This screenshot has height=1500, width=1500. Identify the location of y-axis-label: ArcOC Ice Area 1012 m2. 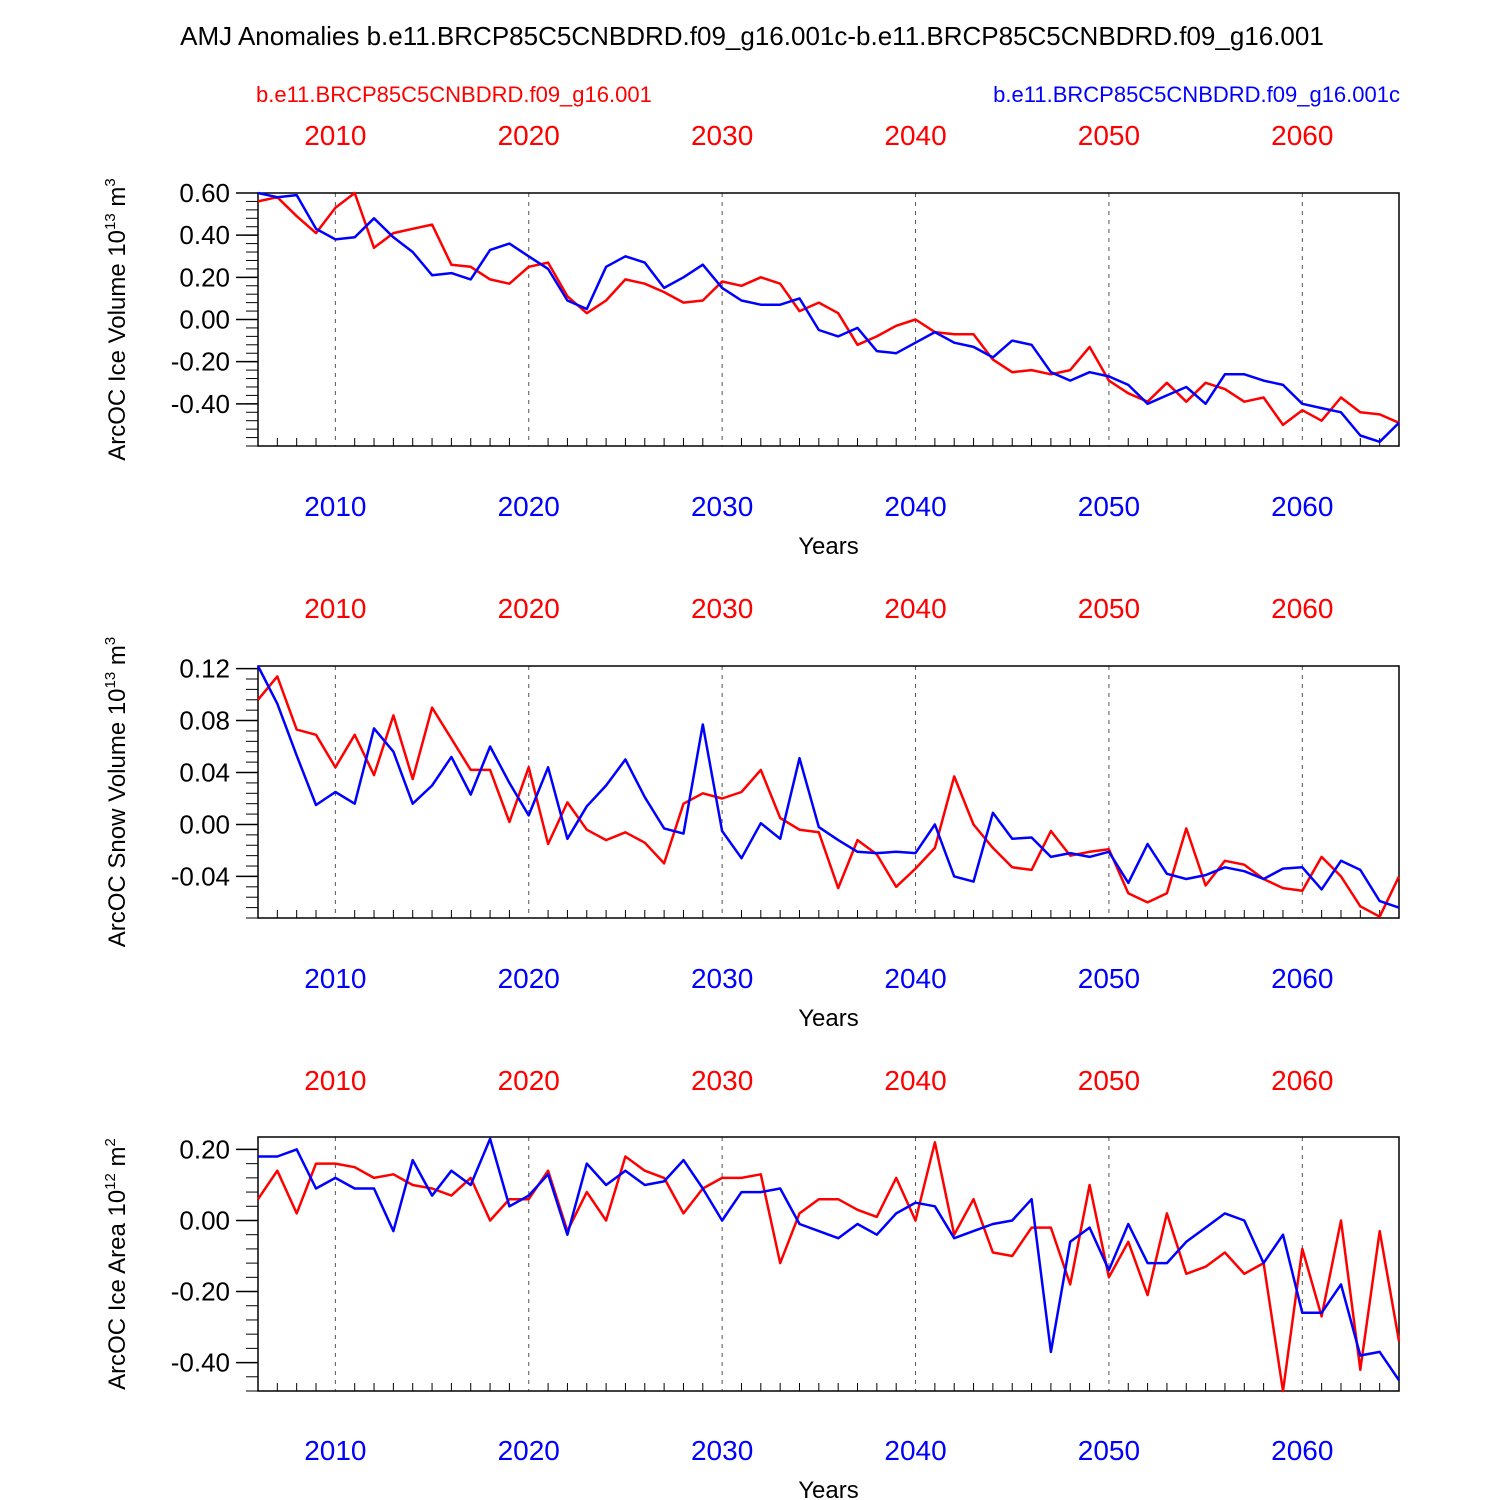
(116, 1264).